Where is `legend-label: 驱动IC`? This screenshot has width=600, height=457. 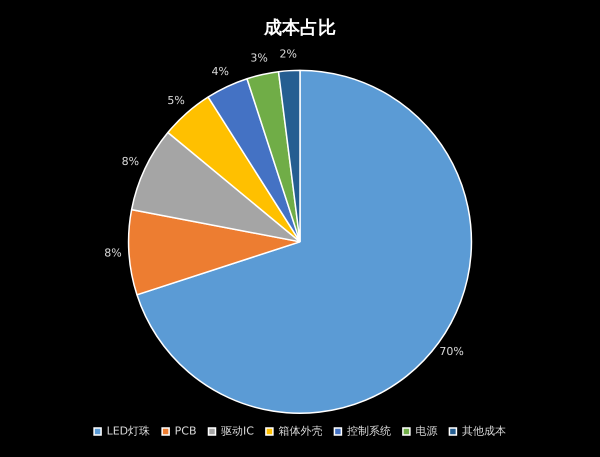 legend-label: 驱动IC is located at coordinates (237, 431).